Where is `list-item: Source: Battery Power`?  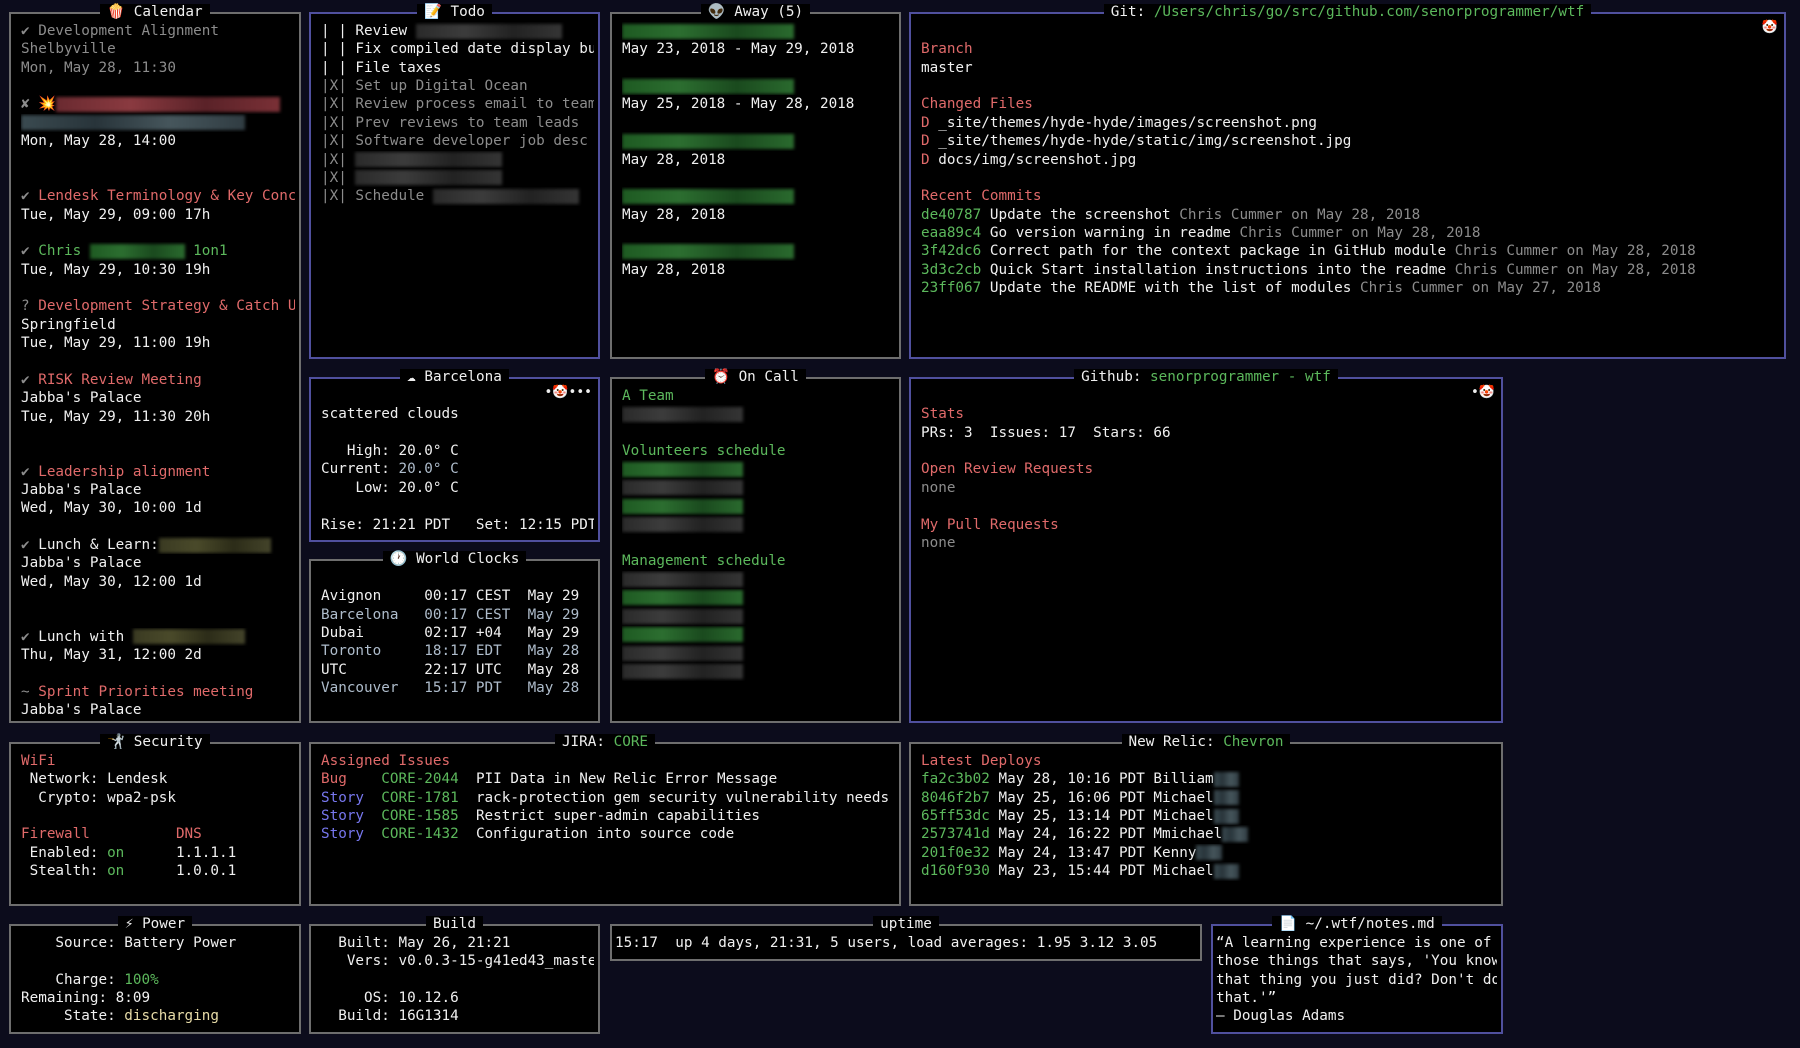 list-item: Source: Battery Power is located at coordinates (158, 943).